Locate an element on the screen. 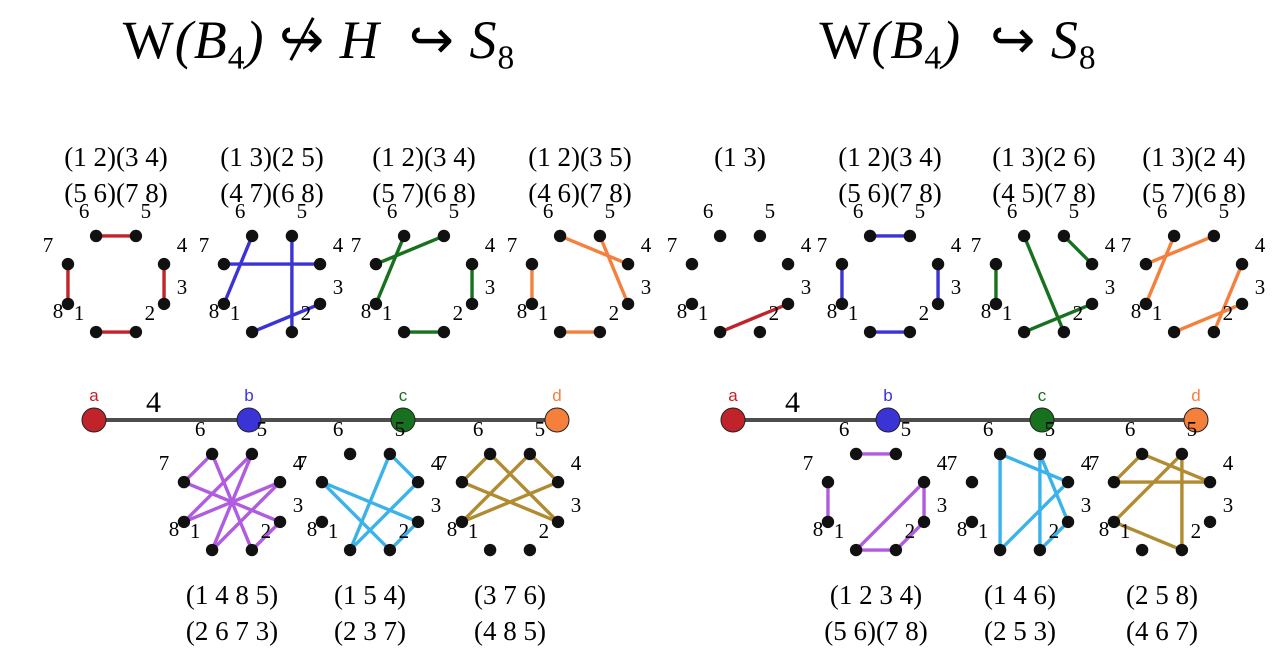 The height and width of the screenshot is (670, 1277). permutation-line: (1 3)(2 6) is located at coordinates (1044, 157).